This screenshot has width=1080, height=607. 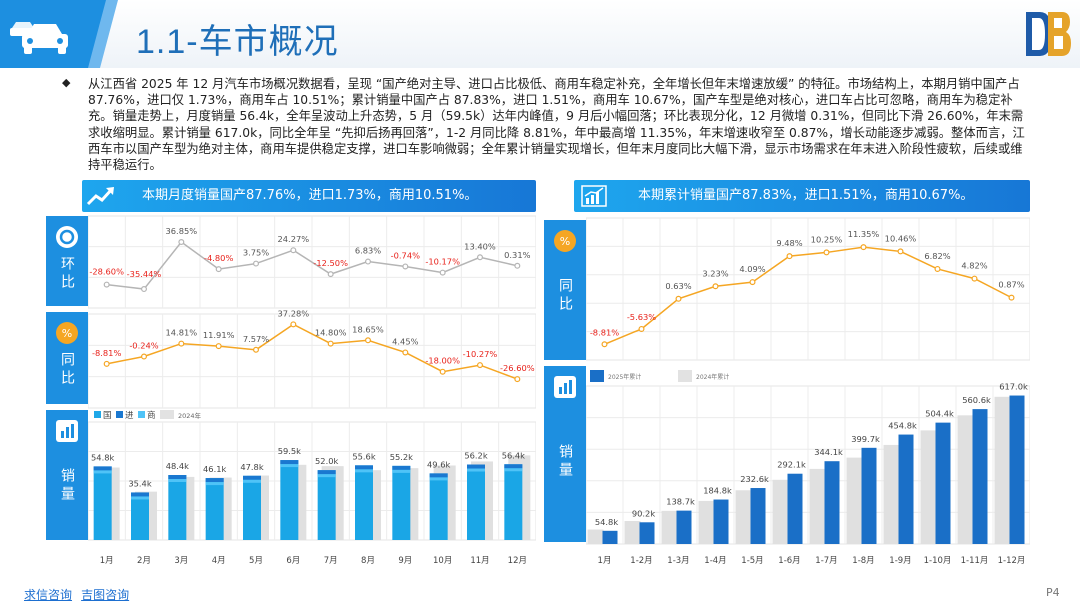 I want to click on bar-label: 560.6k, so click(x=976, y=400).